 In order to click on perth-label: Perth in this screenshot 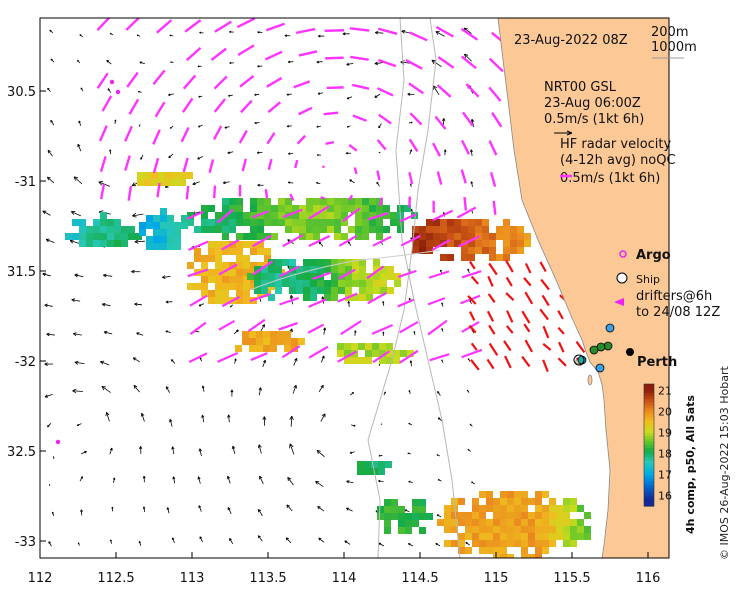, I will do `click(657, 362)`.